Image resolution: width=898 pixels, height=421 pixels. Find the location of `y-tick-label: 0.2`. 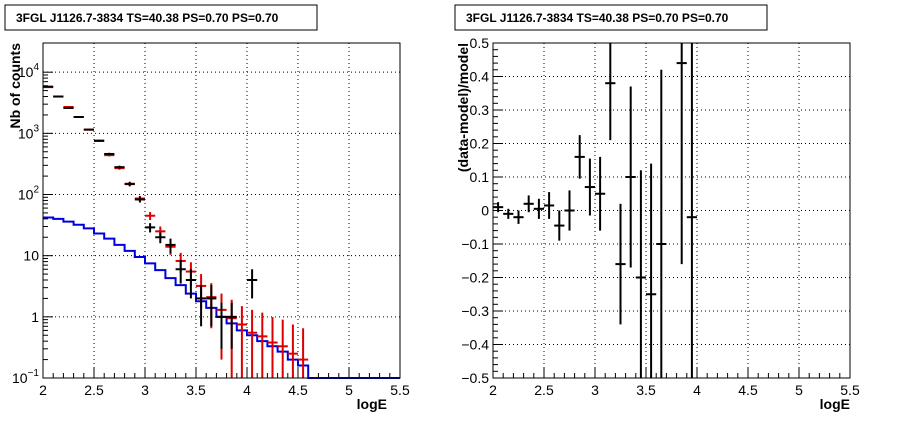

y-tick-label: 0.2 is located at coordinates (480, 144).